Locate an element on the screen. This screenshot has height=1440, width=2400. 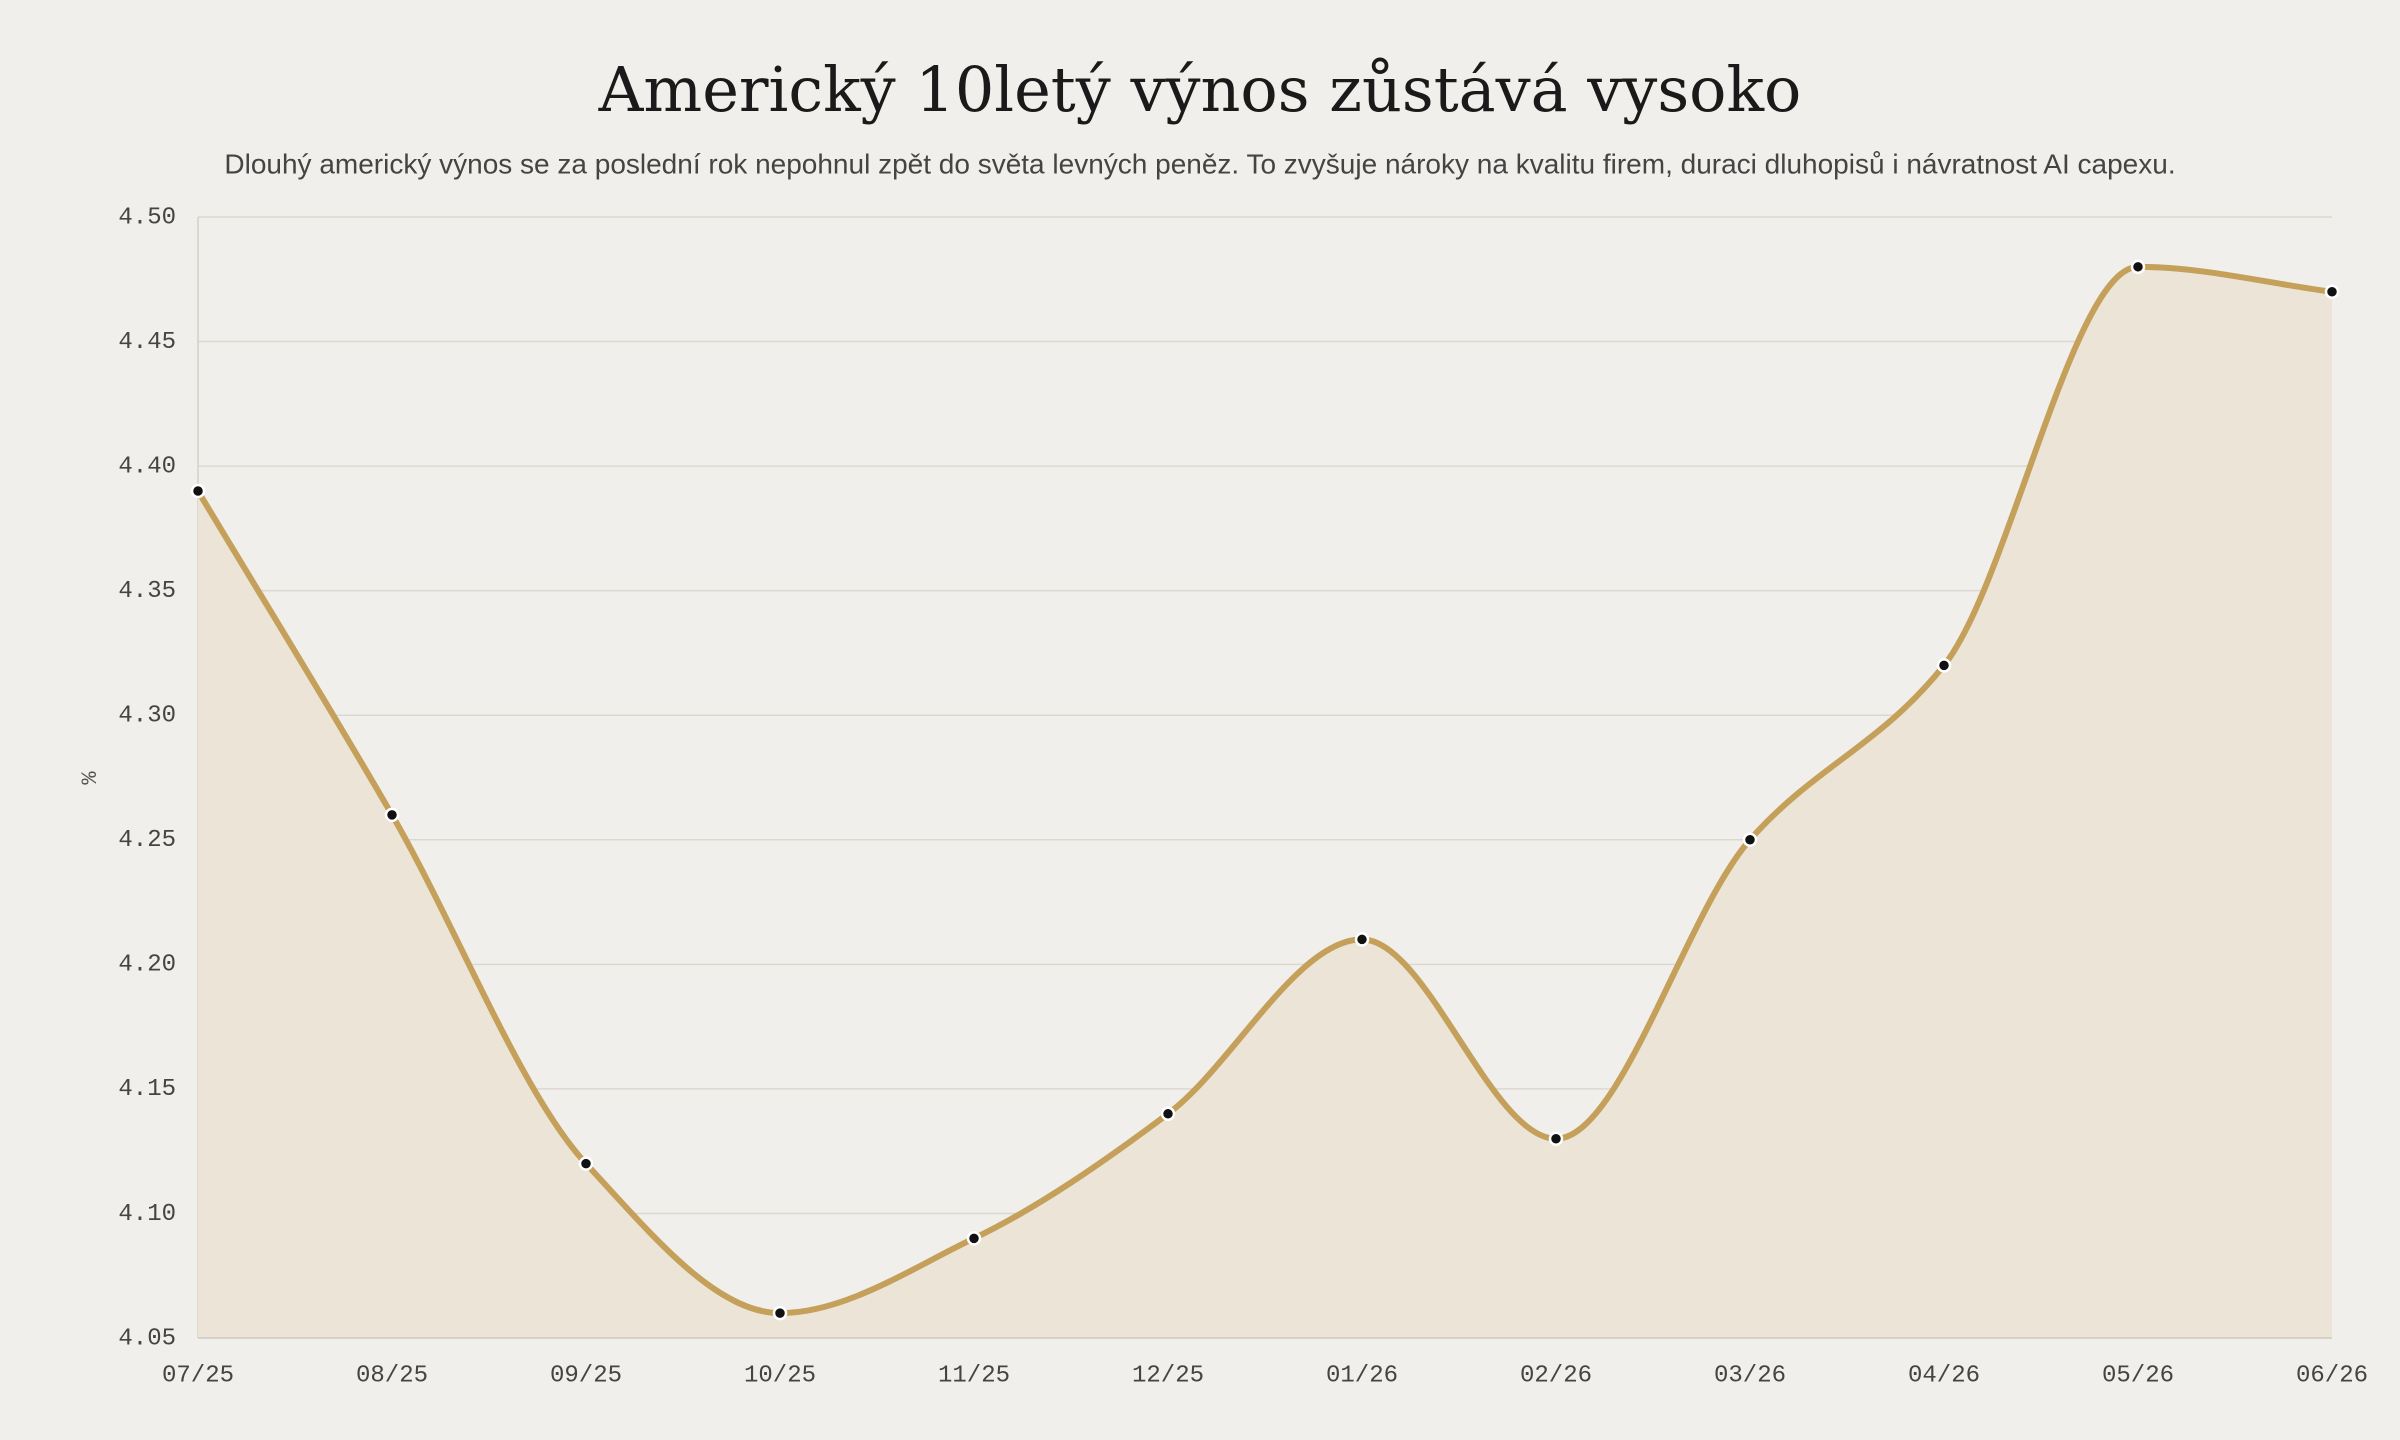
x-tick-label: 03/26 is located at coordinates (1750, 1375).